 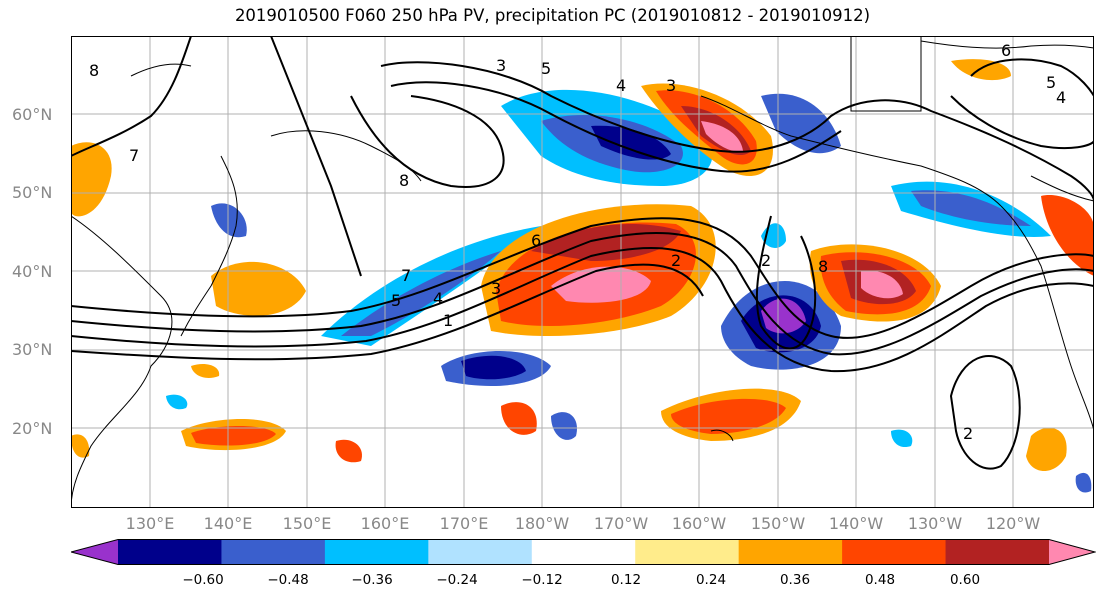 What do you see at coordinates (795, 580) in the screenshot?
I see `colorbar-tick: 0.36` at bounding box center [795, 580].